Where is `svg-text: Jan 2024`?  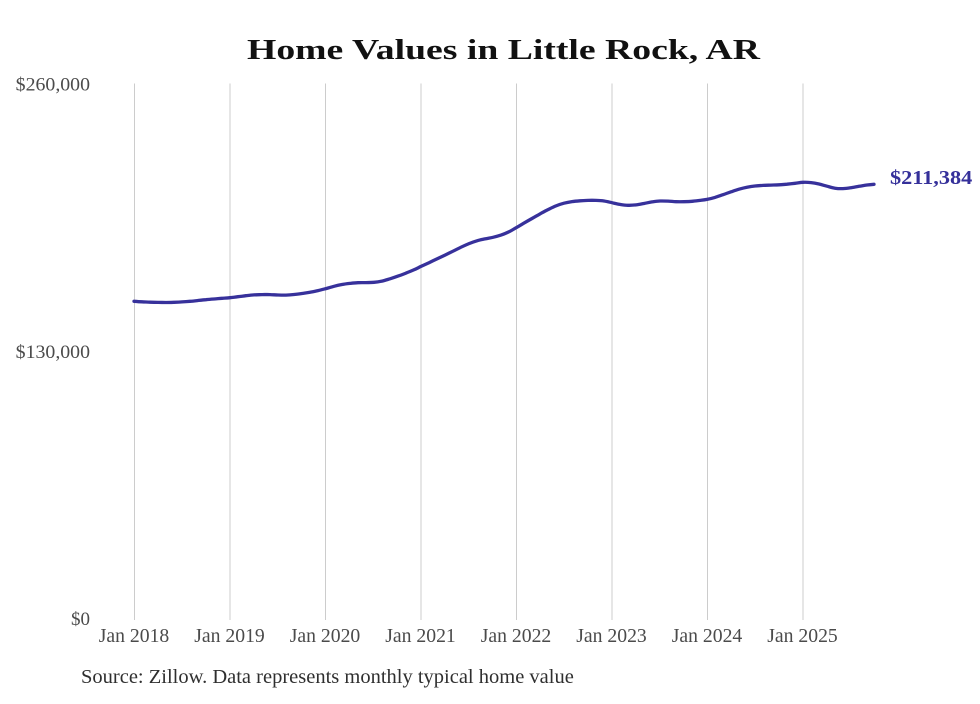
svg-text: Jan 2024 is located at coordinates (707, 636).